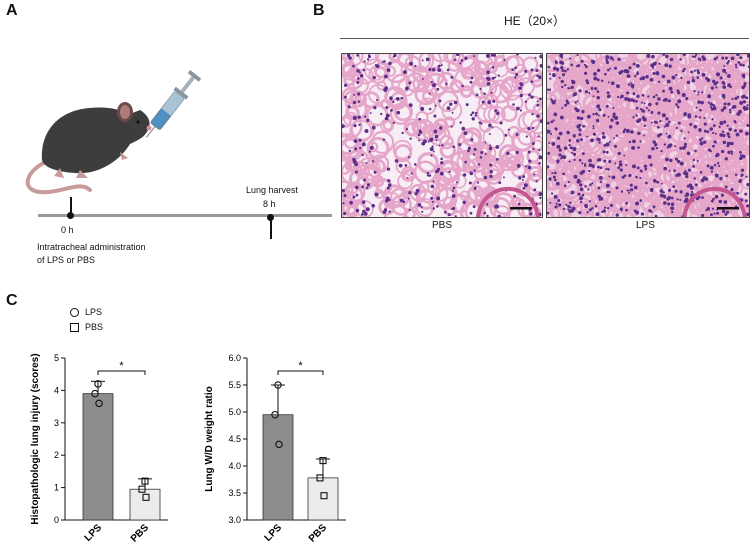 The width and height of the screenshot is (752, 551). Describe the element at coordinates (272, 190) in the screenshot. I see `harvest-label: Lung harvest` at that location.